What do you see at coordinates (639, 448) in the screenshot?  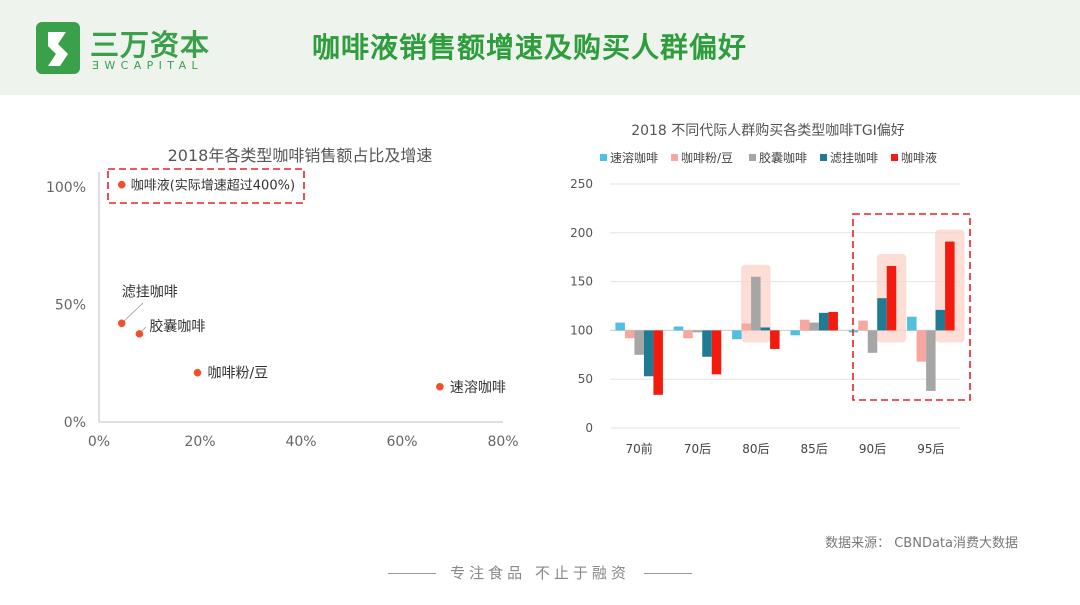 I see `bar-x-tick-label: 70前` at bounding box center [639, 448].